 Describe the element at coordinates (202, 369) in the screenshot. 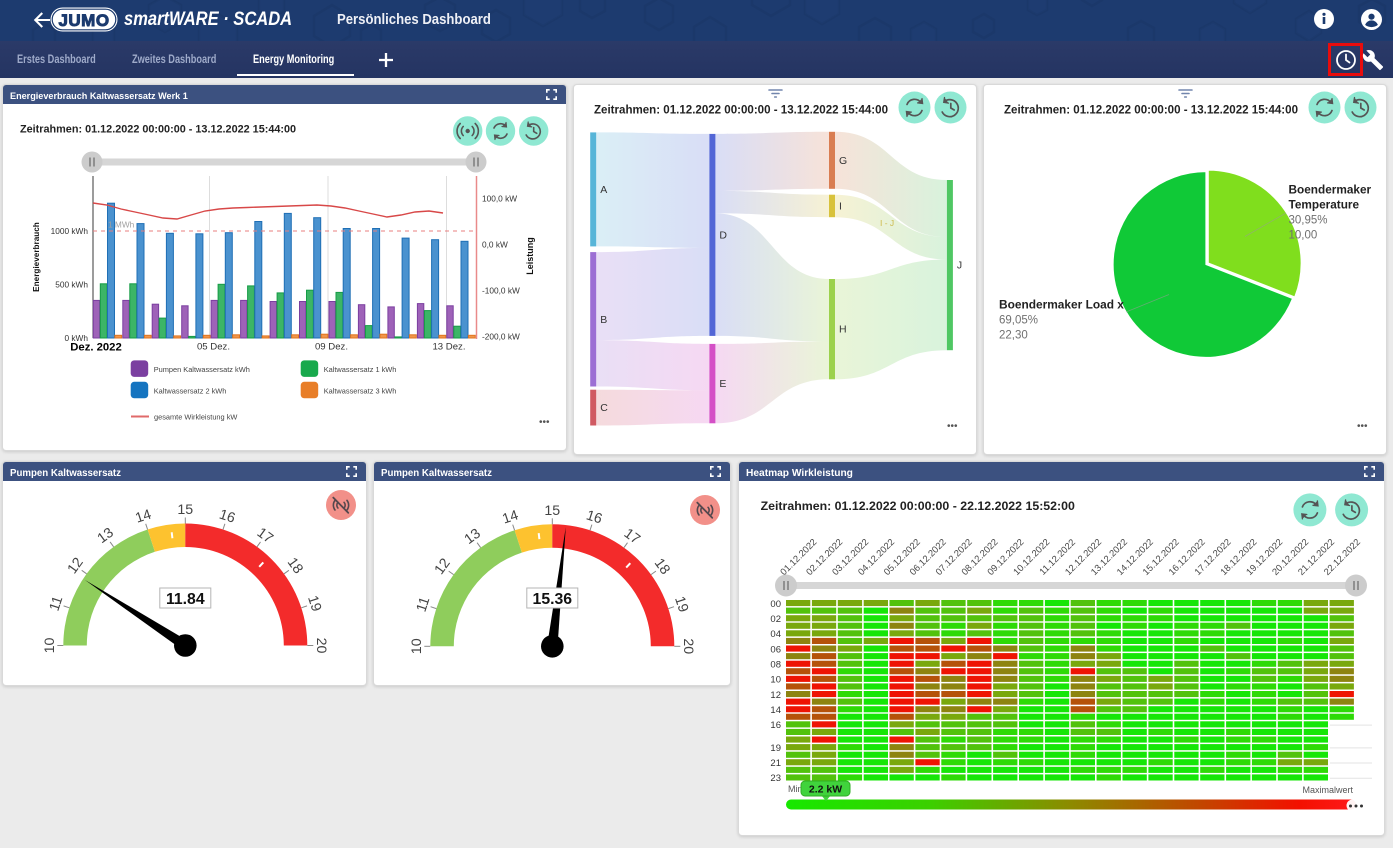

I see `svg-text: Pumpen Kaltwassersatz kWh` at that location.